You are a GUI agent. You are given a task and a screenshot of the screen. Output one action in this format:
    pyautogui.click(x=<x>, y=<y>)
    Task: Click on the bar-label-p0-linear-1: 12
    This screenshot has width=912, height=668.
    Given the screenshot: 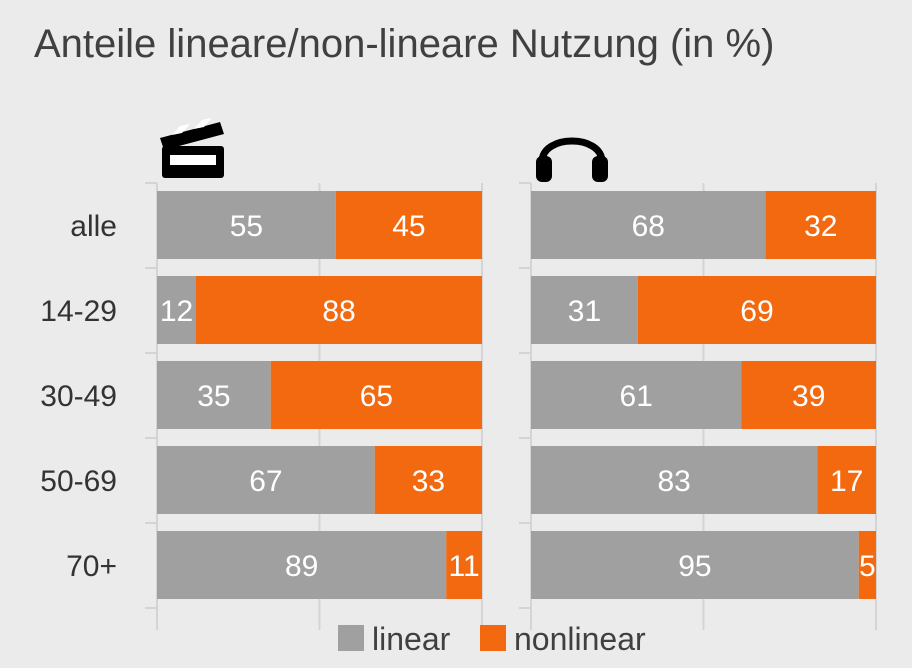 What is the action you would take?
    pyautogui.click(x=176, y=311)
    